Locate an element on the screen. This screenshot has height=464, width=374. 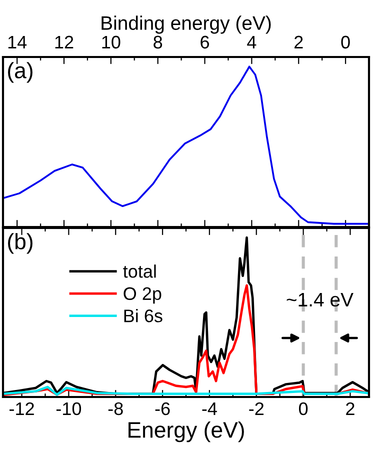
x-axis-title: Energy (eV) is located at coordinates (186, 431).